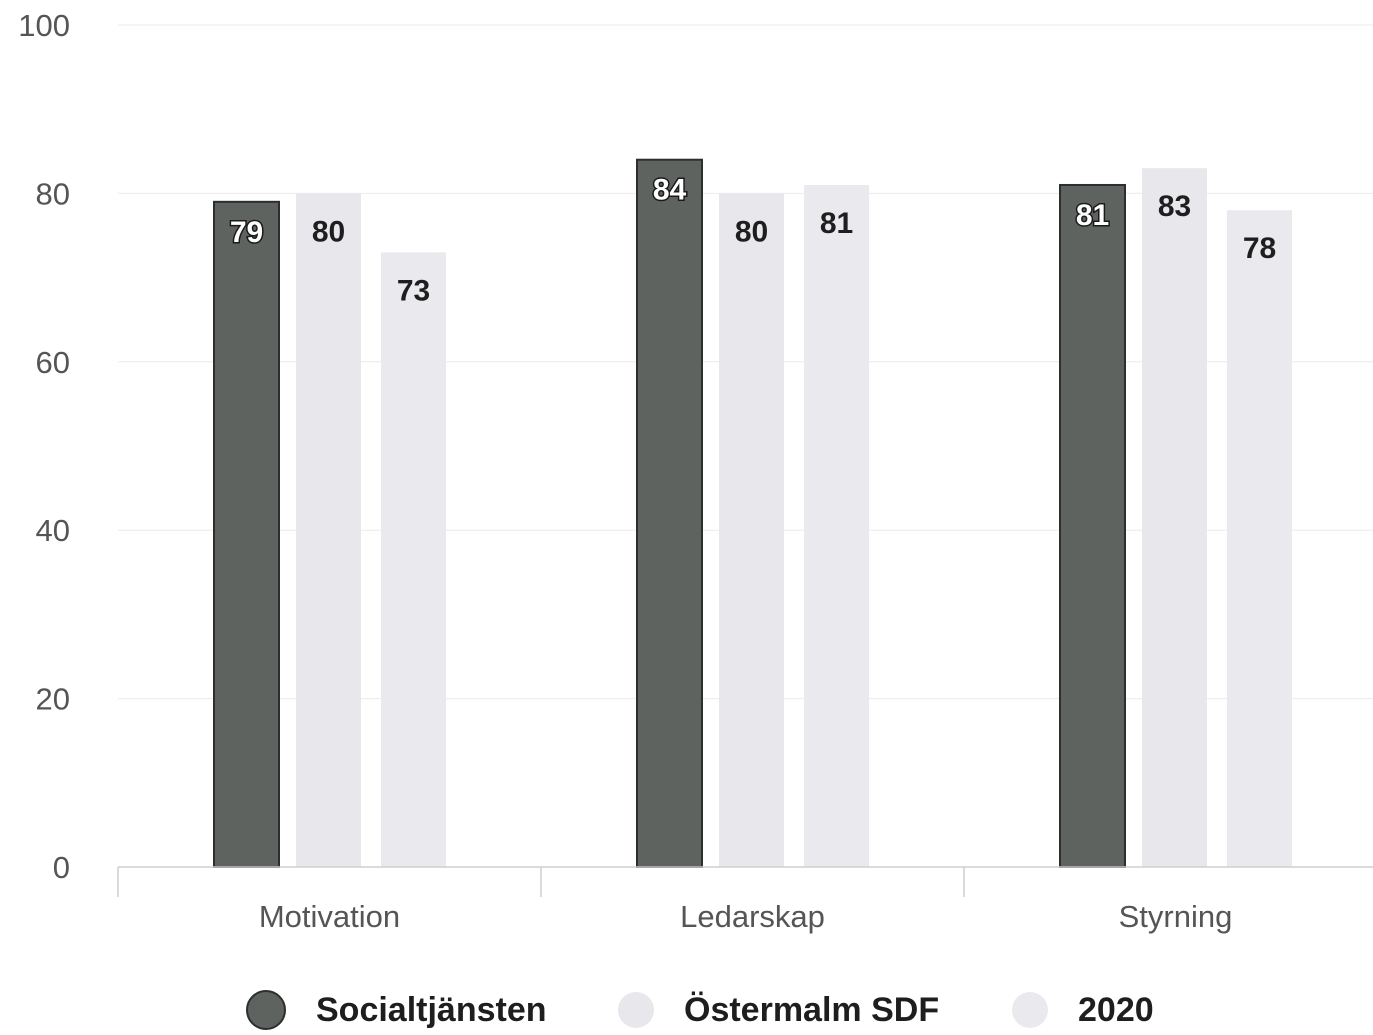  I want to click on legend-label-2020: 2020, so click(1116, 1009).